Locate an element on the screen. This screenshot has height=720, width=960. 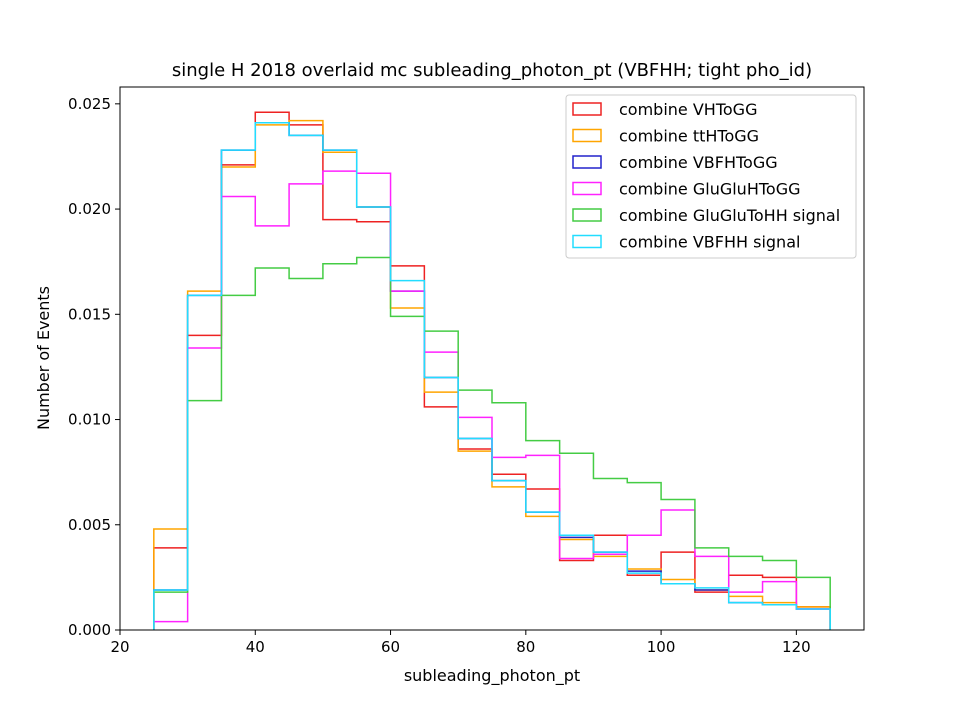
x-tick-label: 40 is located at coordinates (255, 647).